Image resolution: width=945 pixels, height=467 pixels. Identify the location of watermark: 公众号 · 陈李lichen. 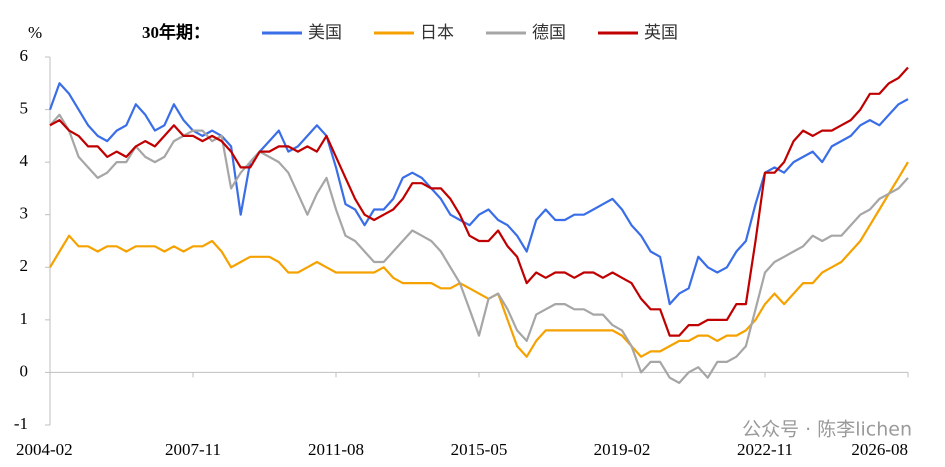
(827, 430).